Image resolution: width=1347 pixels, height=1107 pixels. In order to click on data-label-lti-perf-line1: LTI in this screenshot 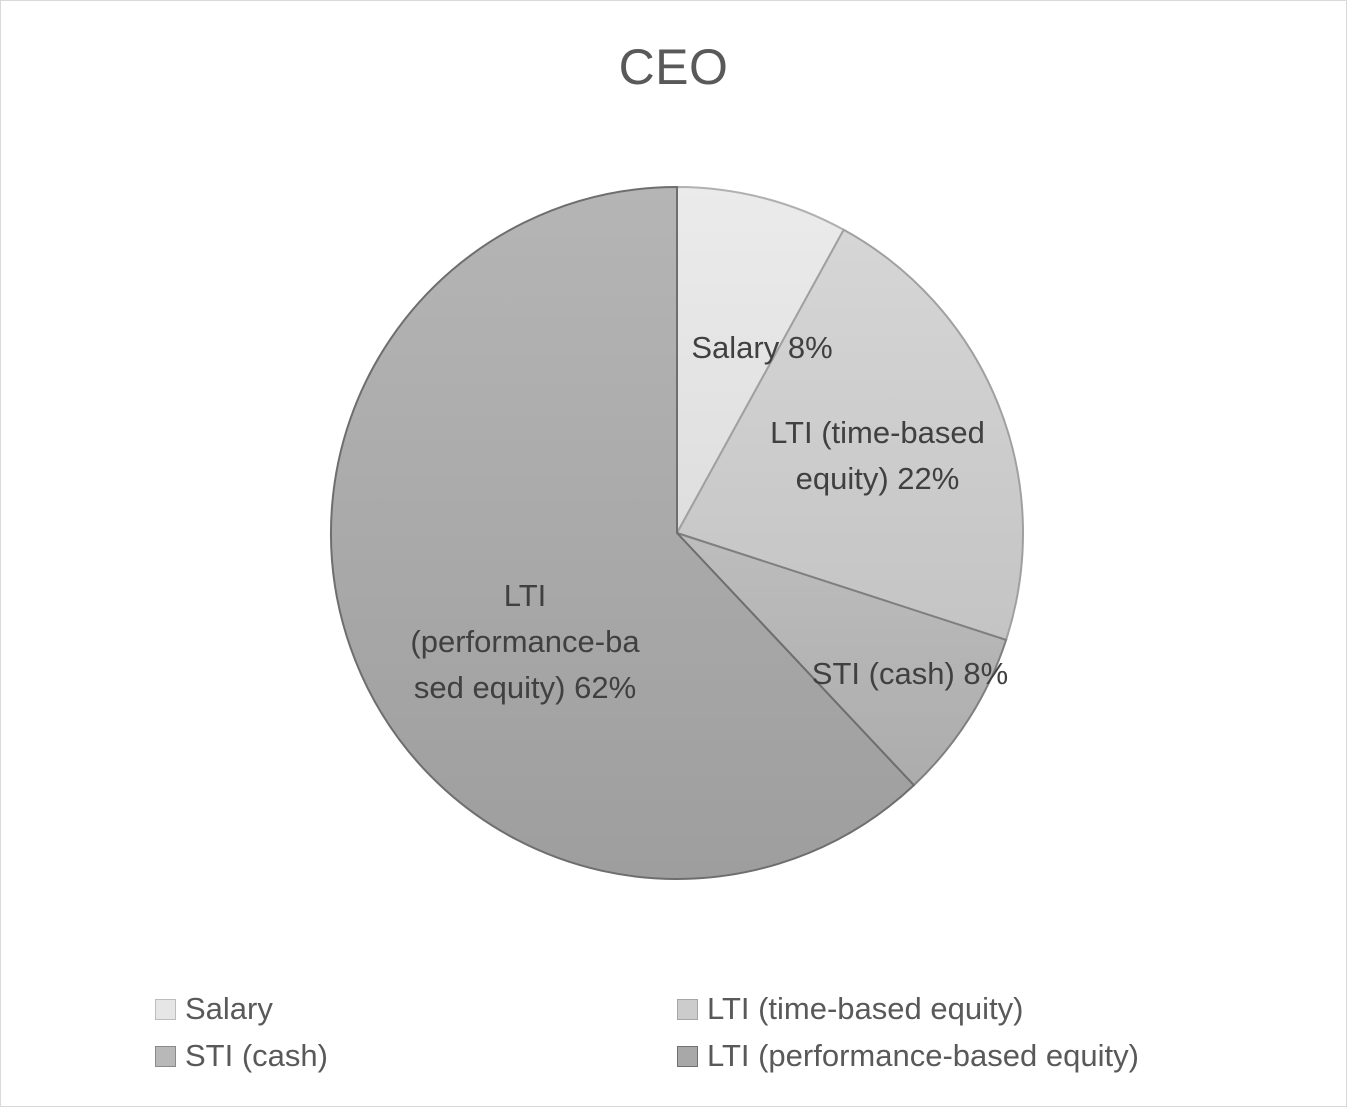, I will do `click(525, 595)`.